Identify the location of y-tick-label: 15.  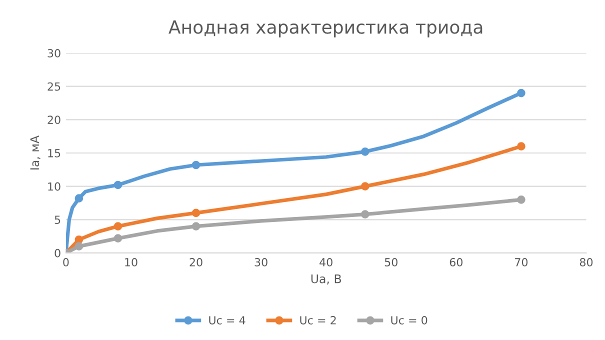
(54, 153).